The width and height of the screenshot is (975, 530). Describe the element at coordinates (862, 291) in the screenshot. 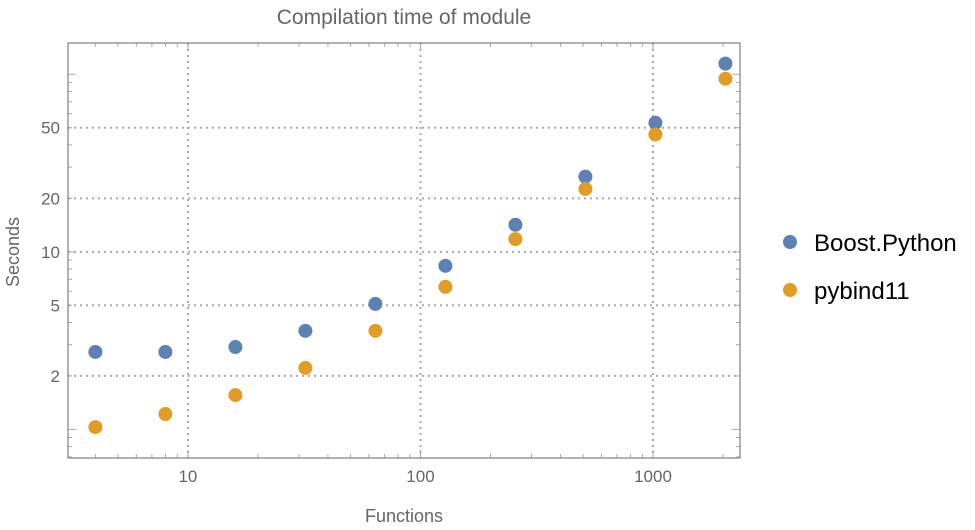

I see `legend-label: pybind11` at that location.